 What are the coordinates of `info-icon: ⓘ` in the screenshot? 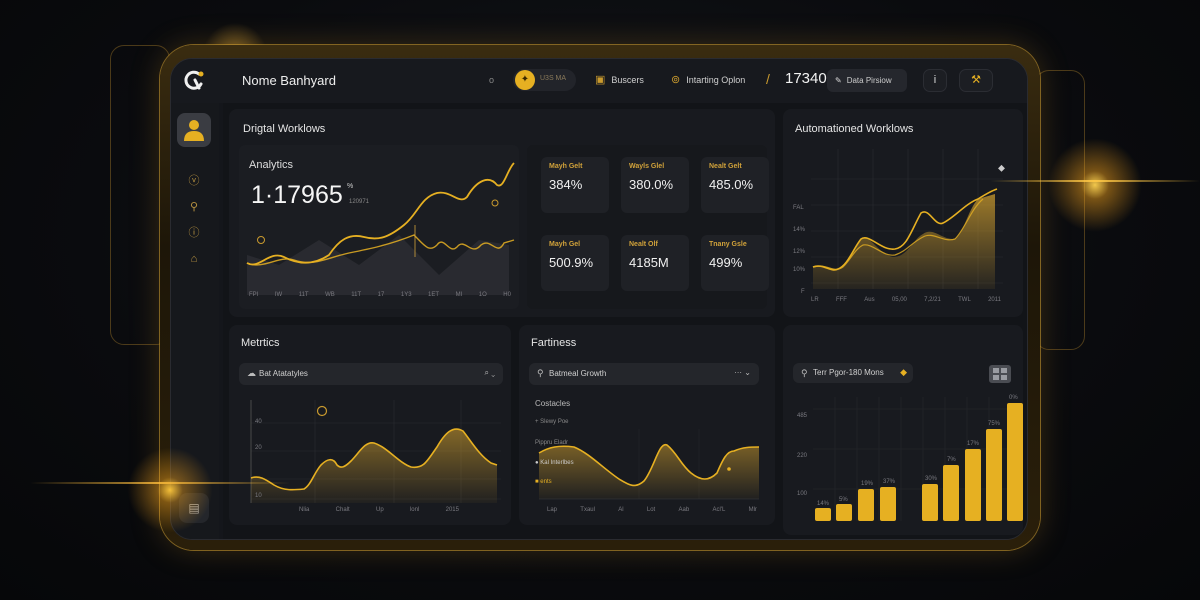 It's located at (194, 233).